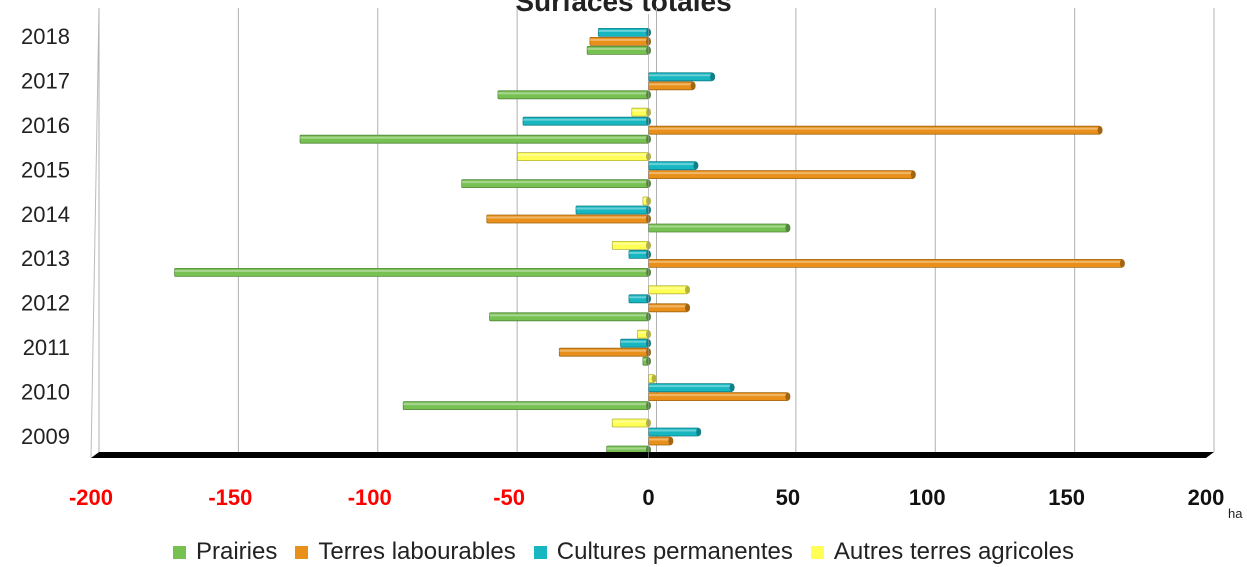 The height and width of the screenshot is (567, 1247). I want to click on x-tick-label: -150, so click(230, 497).